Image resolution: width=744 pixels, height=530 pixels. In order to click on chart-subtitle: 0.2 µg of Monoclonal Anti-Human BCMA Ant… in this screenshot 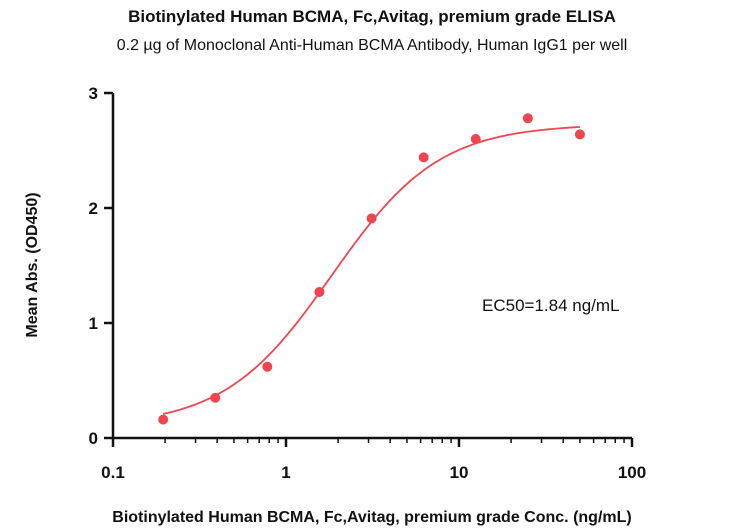, I will do `click(372, 45)`.